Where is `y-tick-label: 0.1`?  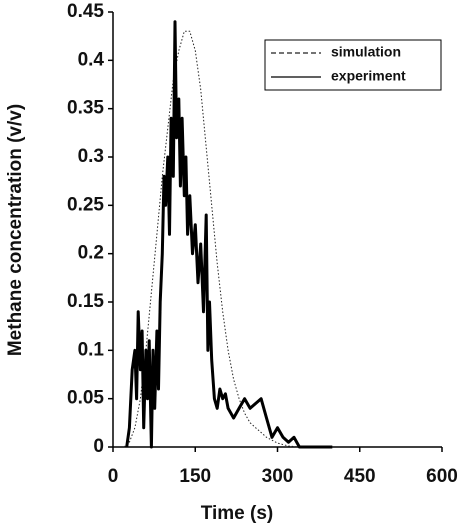 y-tick-label: 0.1 is located at coordinates (91, 349).